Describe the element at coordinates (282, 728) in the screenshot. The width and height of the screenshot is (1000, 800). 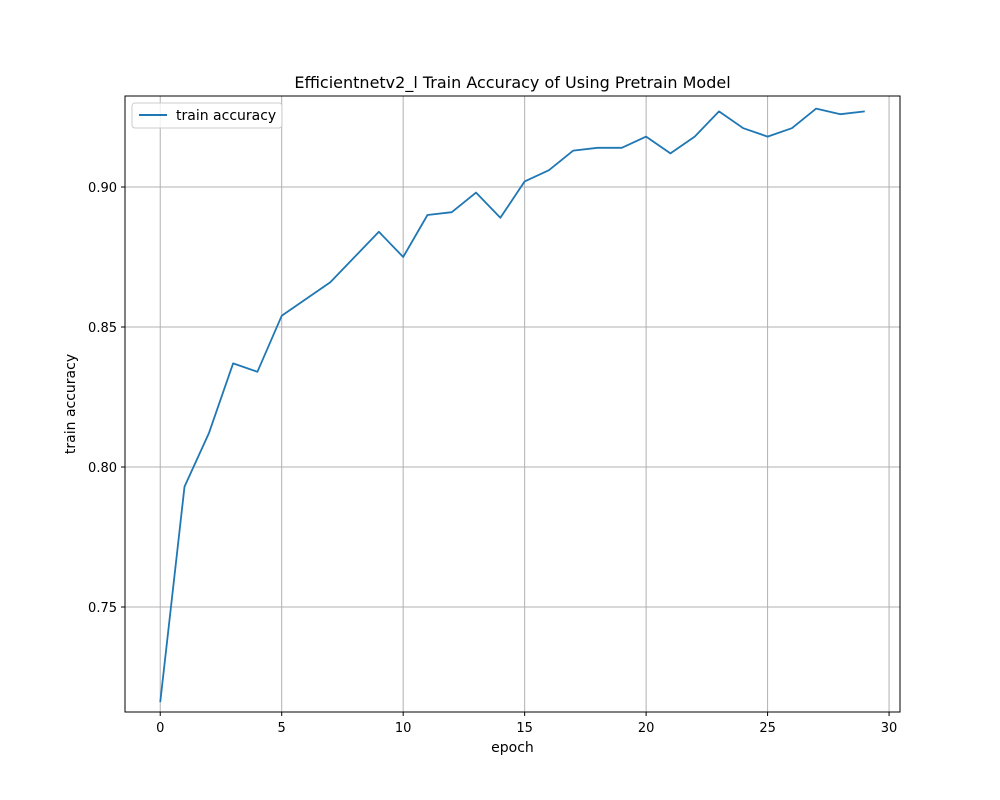
I see `x-tick-label: 5` at that location.